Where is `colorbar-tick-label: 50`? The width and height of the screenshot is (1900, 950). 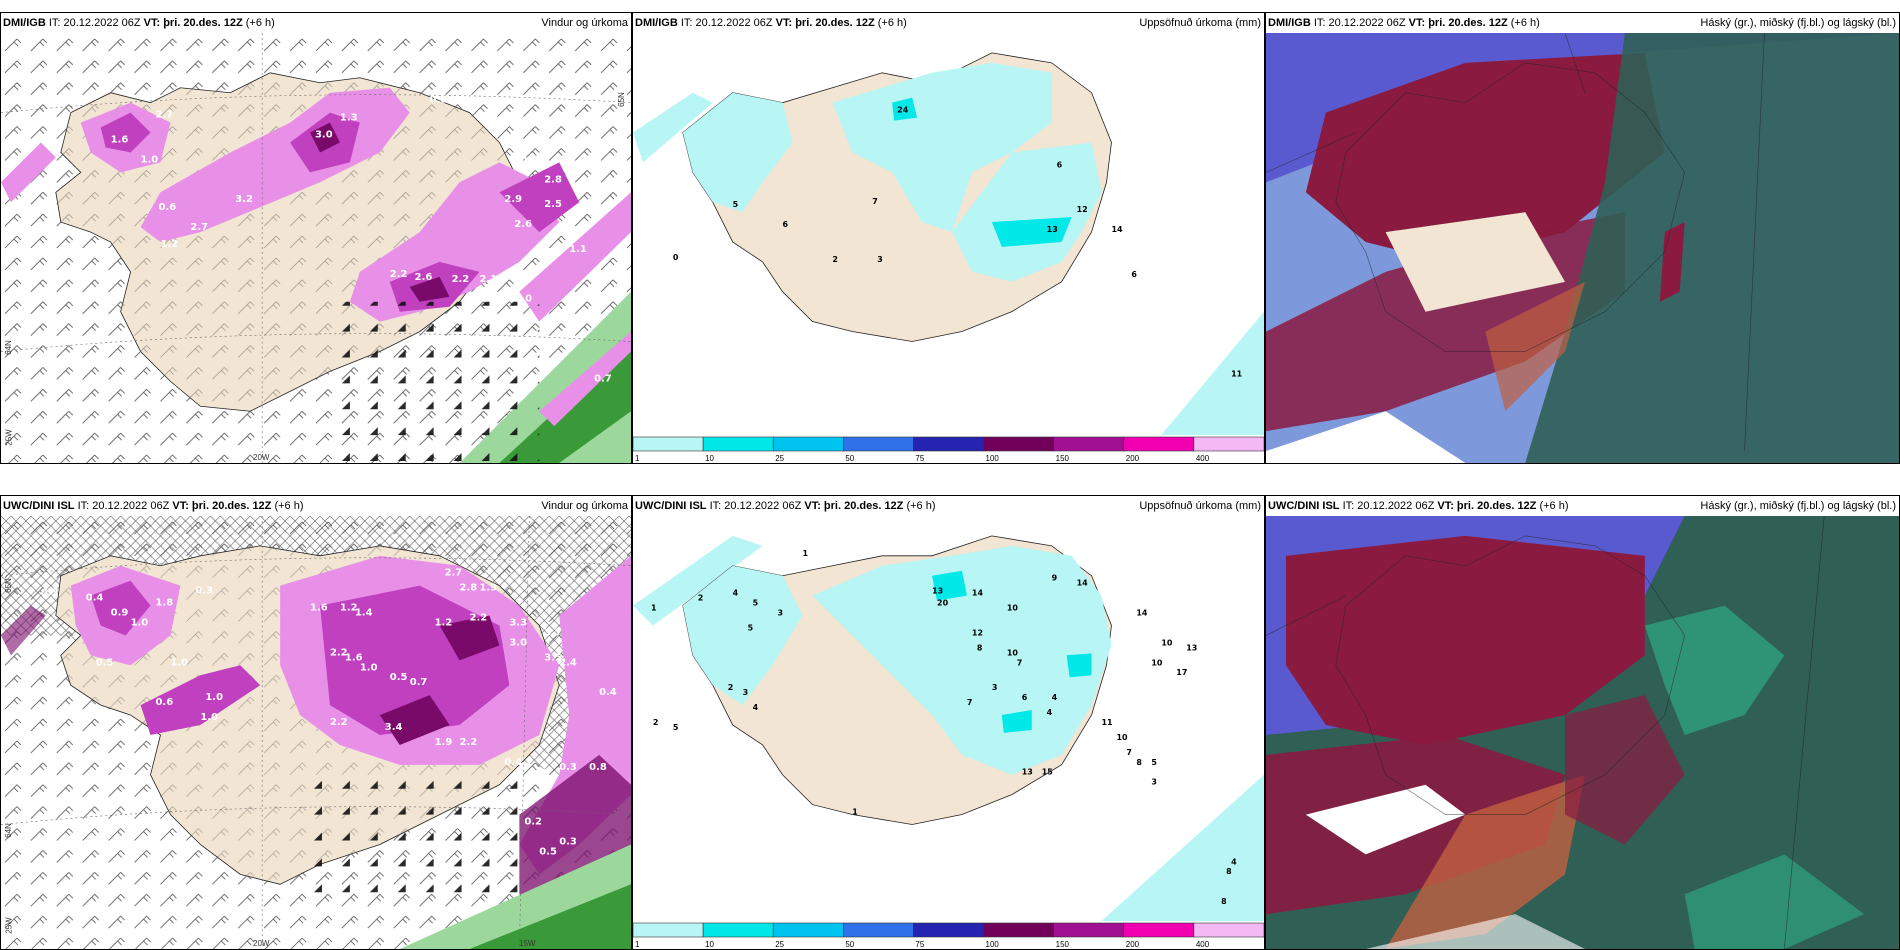 colorbar-tick-label: 50 is located at coordinates (849, 944).